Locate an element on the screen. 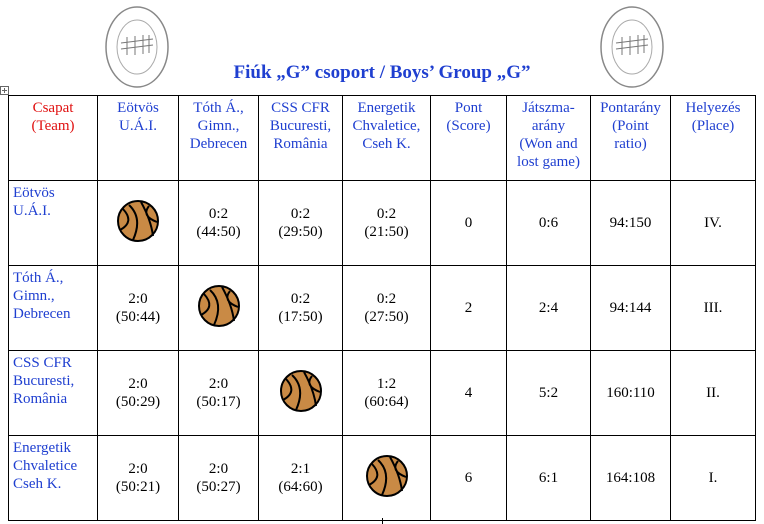  result-cell: 2:0 (50:27) is located at coordinates (218, 478).